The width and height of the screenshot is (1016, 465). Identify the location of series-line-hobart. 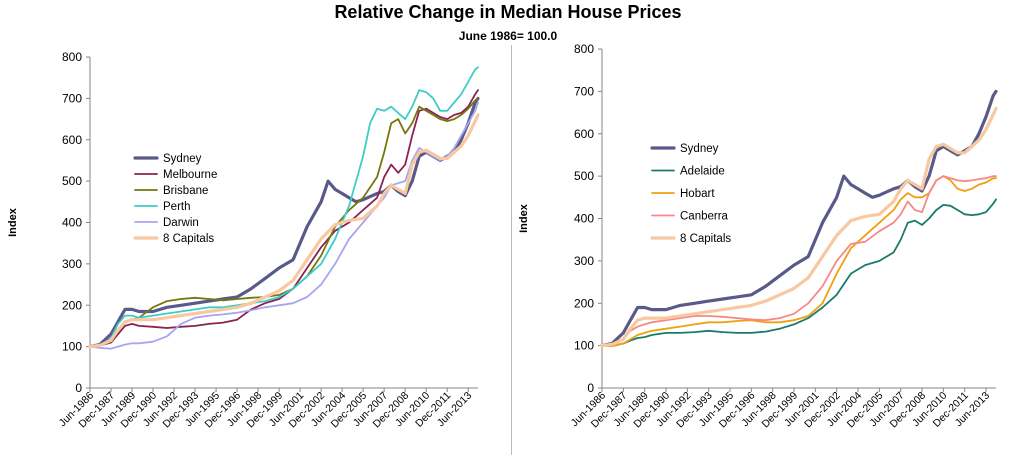
(799, 261).